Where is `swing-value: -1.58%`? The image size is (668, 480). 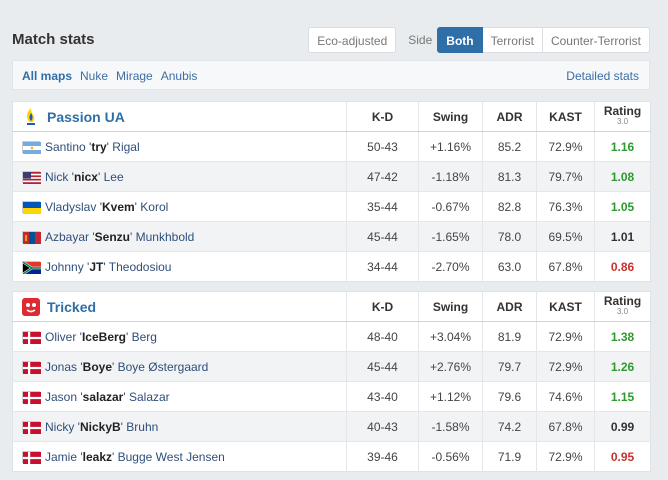
swing-value: -1.58% is located at coordinates (450, 426).